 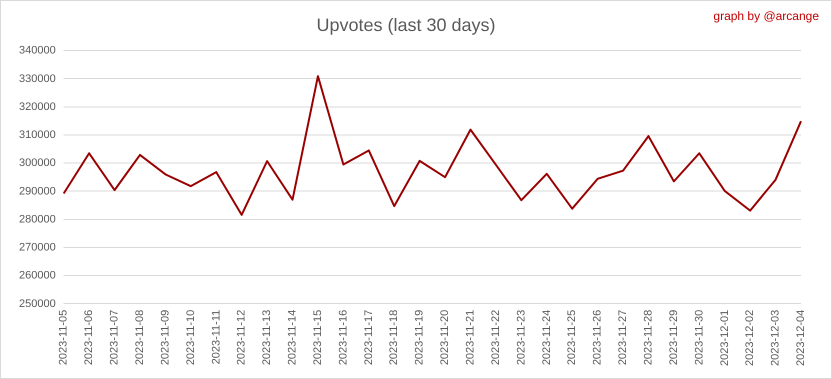 I want to click on x-tick-label: 2023-11-25, so click(x=572, y=338).